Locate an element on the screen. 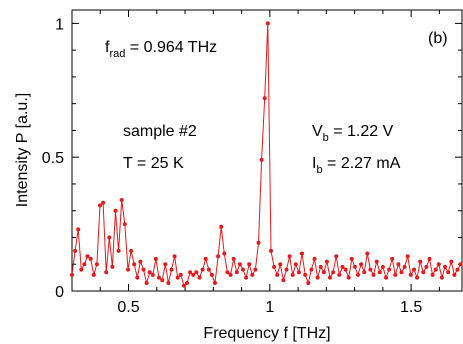 This screenshot has height=344, width=463. x-tick-label: 0.5 is located at coordinates (128, 307).